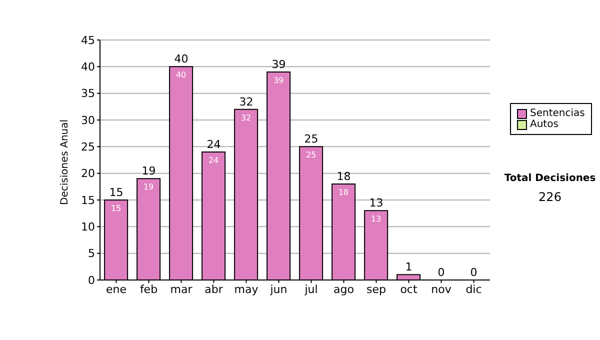 This screenshot has height=340, width=600. Describe the element at coordinates (149, 289) in the screenshot. I see `x-tick-label: feb` at that location.